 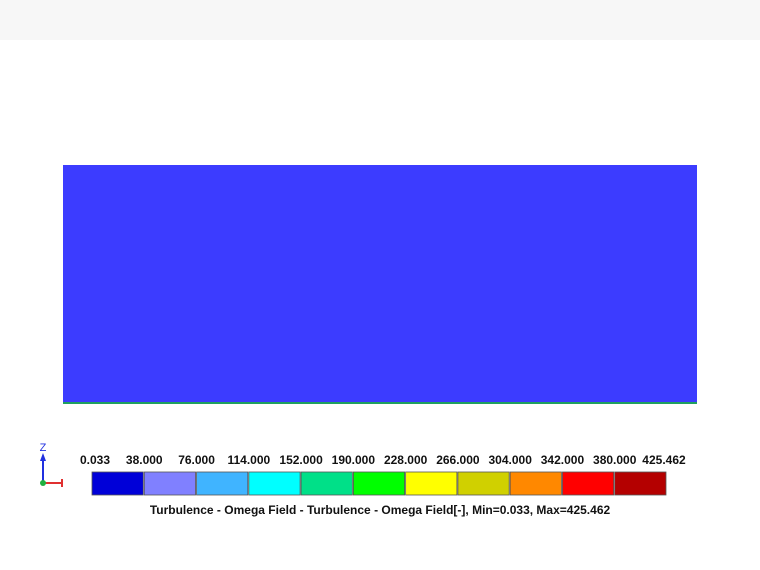 What do you see at coordinates (196, 460) in the screenshot?
I see `legend-label: 76.000` at bounding box center [196, 460].